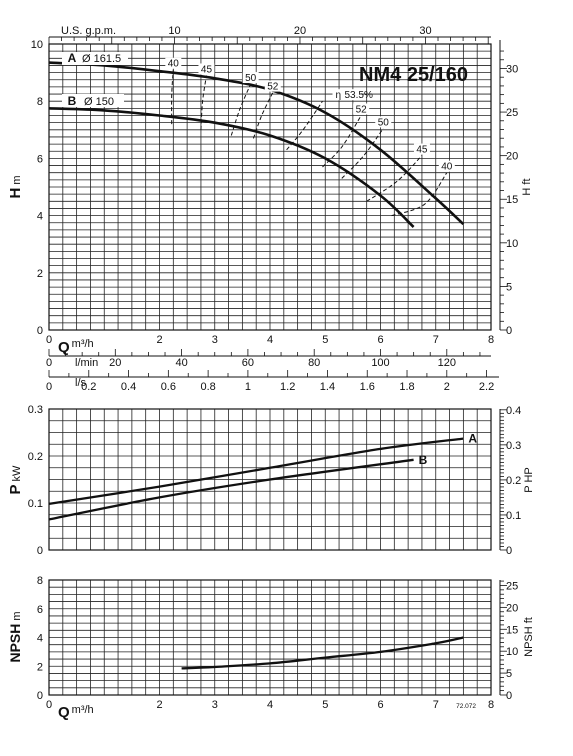  What do you see at coordinates (512, 586) in the screenshot?
I see `npsh-ft-tick-label: 25` at bounding box center [512, 586].